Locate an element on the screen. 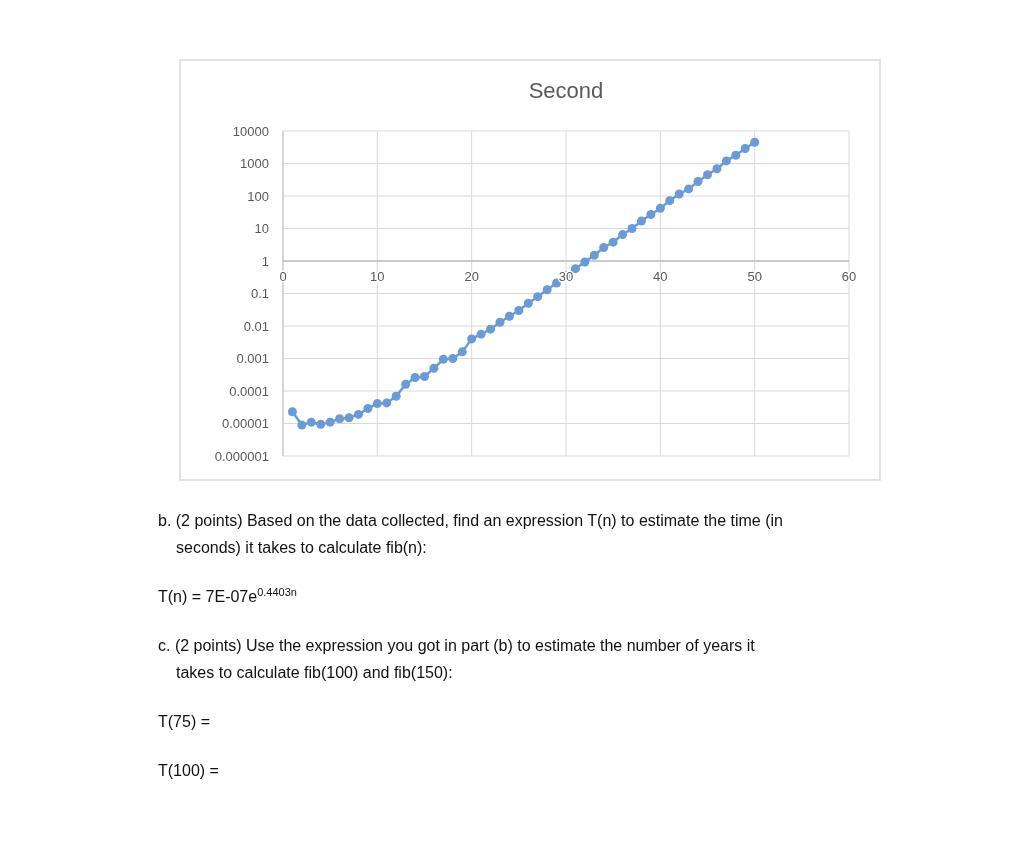  x-tick-label: 50 is located at coordinates (754, 276).